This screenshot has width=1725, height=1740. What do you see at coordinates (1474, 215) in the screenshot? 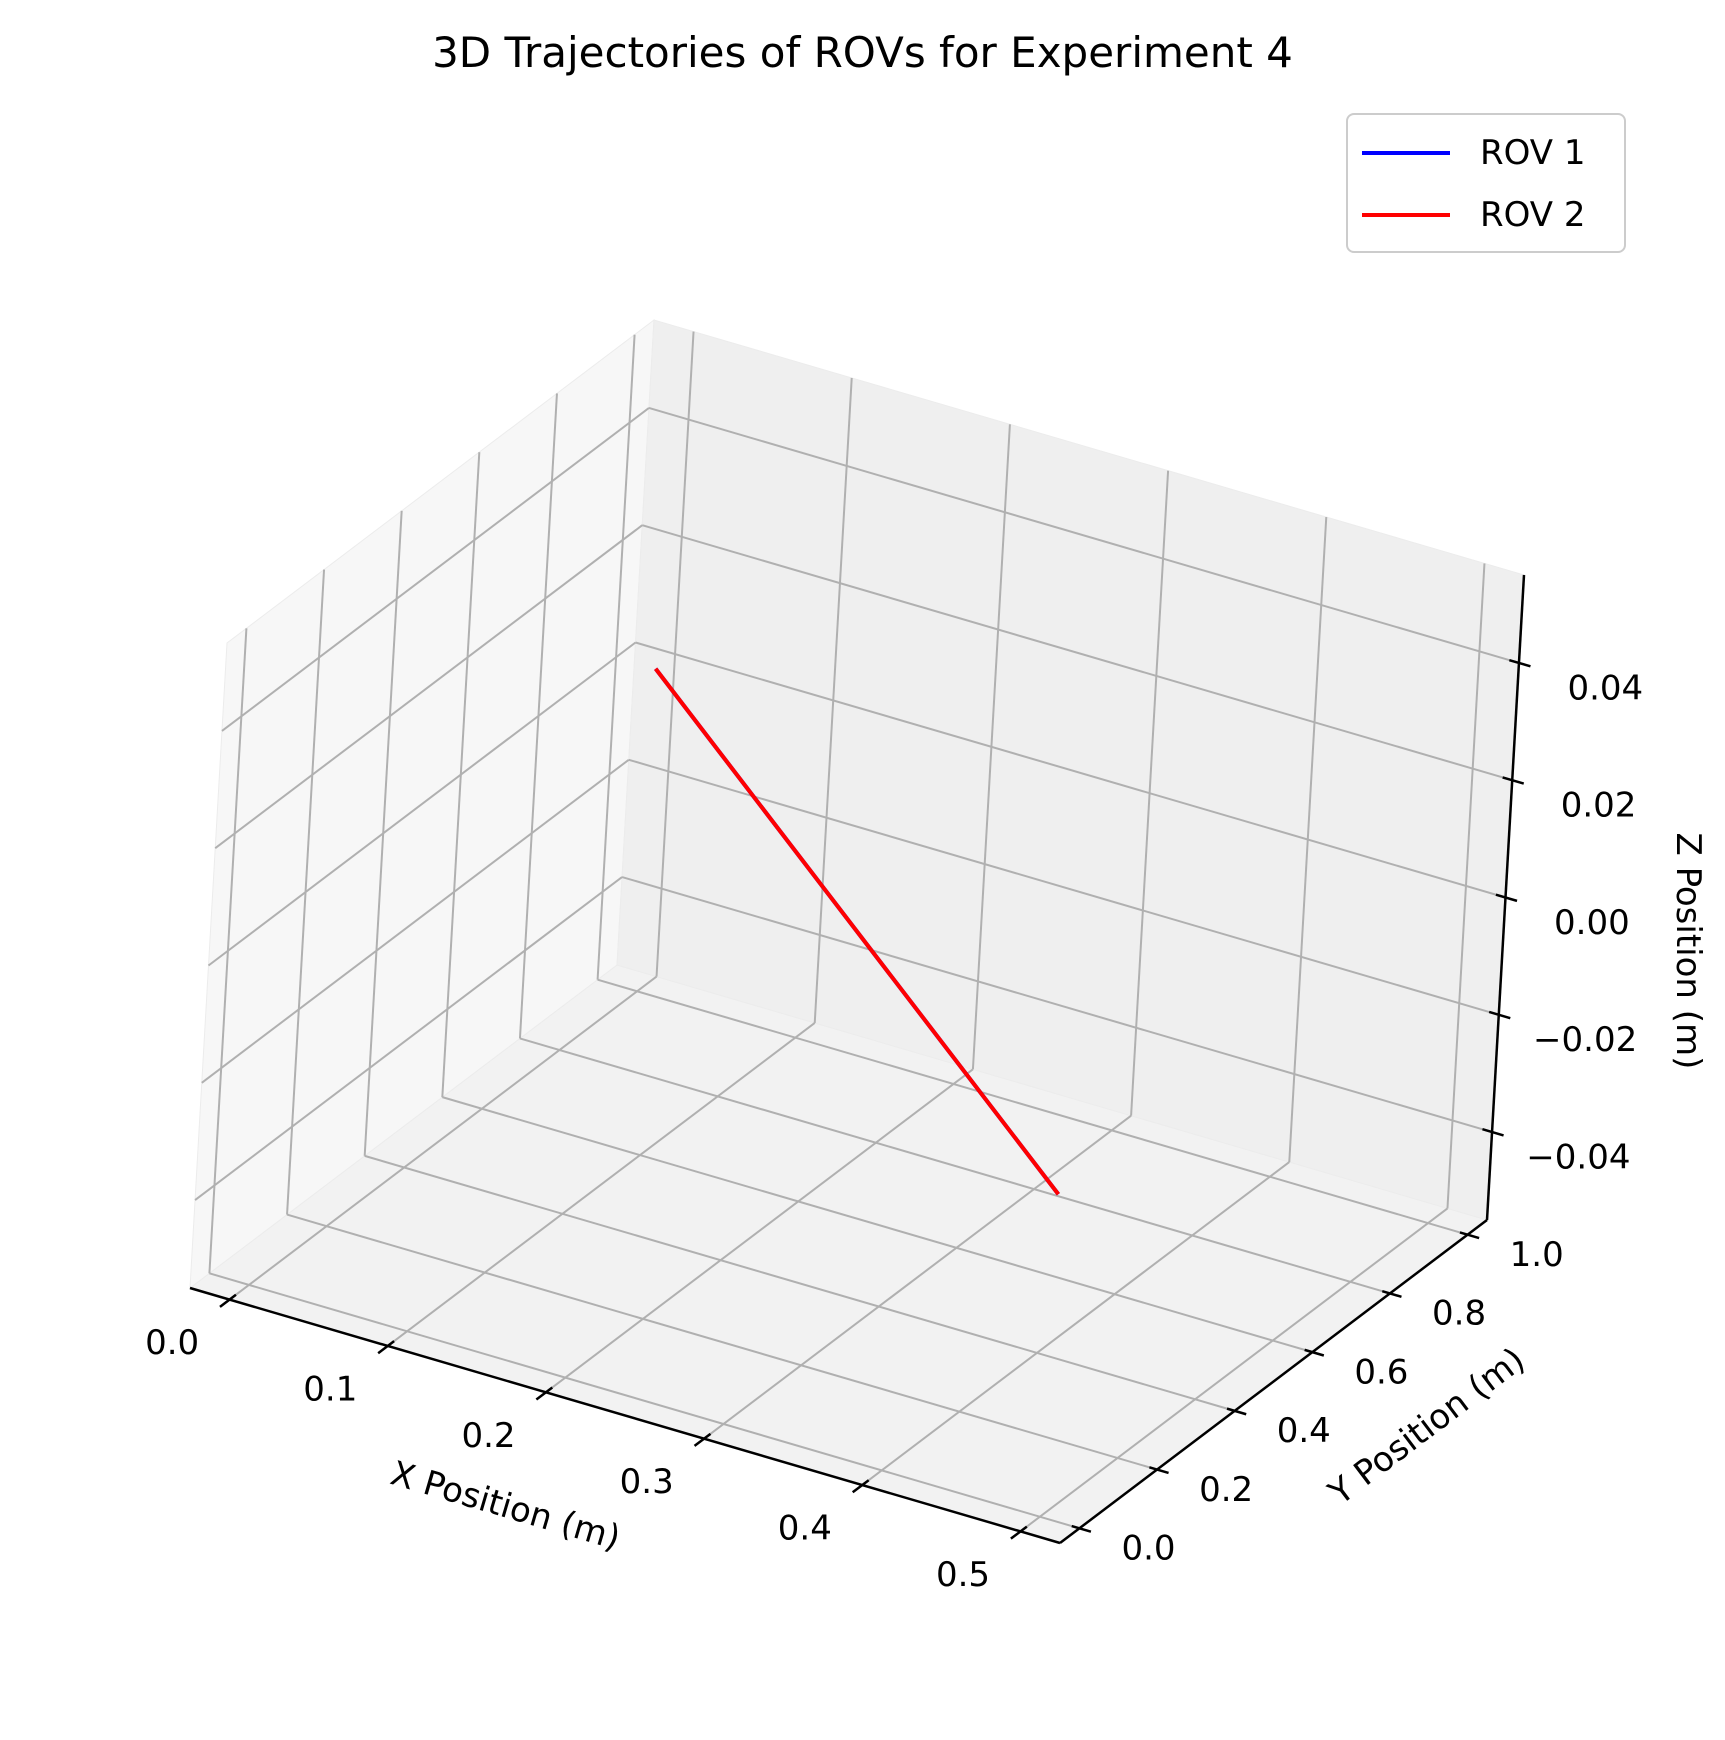
I see `legend-item-rov-2: ROV 2` at bounding box center [1474, 215].